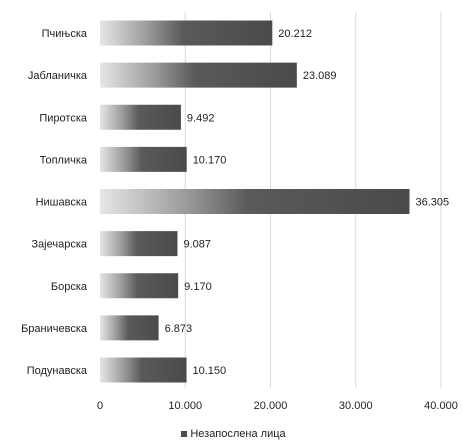 This screenshot has width=467, height=446. I want to click on category-label: Подунавска, so click(57, 371).